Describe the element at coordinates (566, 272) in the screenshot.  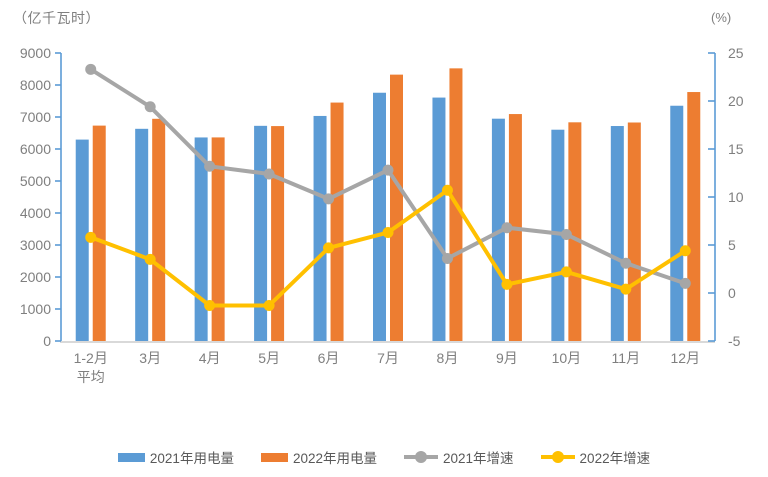
I see `marker-2022年增速-10月` at that location.